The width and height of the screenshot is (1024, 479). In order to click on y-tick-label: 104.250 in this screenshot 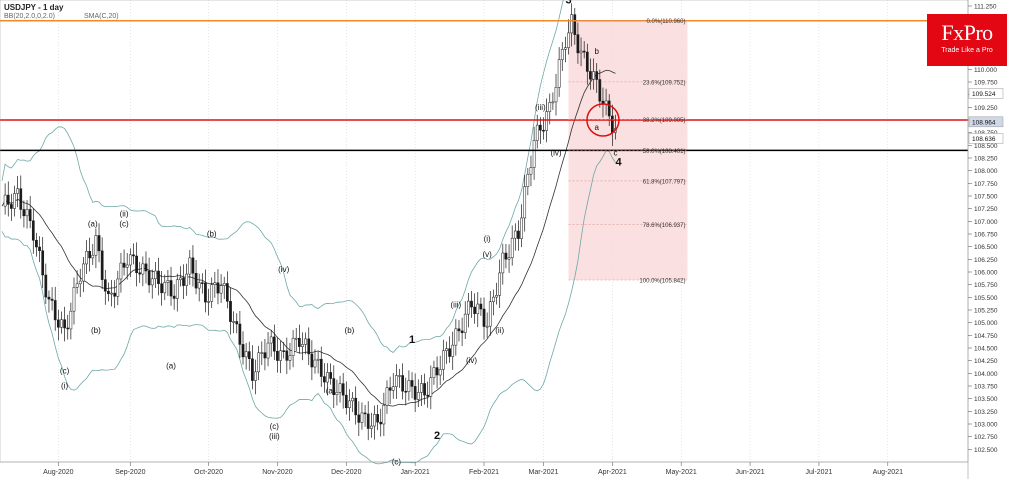, I will do `click(986, 361)`.